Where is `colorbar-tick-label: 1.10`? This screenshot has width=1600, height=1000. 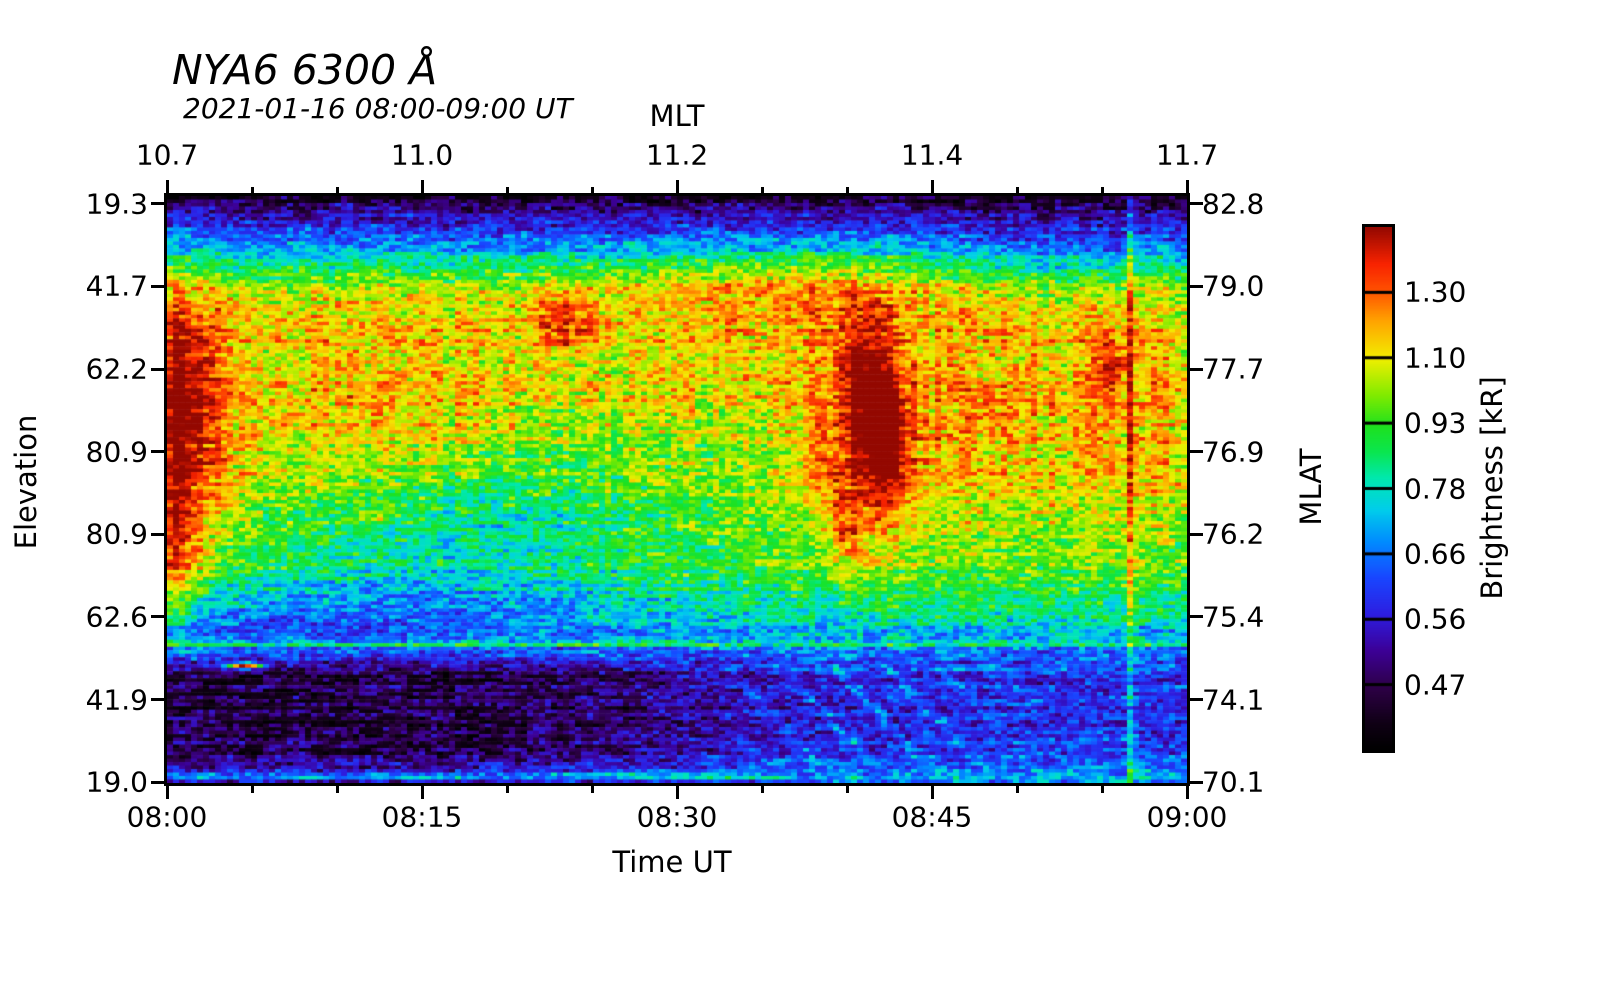 colorbar-tick-label: 1.10 is located at coordinates (1435, 358).